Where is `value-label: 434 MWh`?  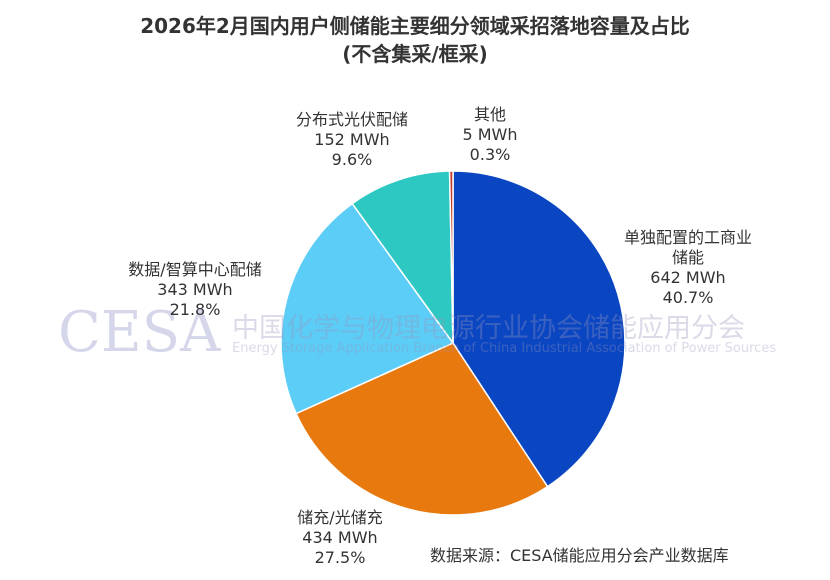 value-label: 434 MWh is located at coordinates (340, 537).